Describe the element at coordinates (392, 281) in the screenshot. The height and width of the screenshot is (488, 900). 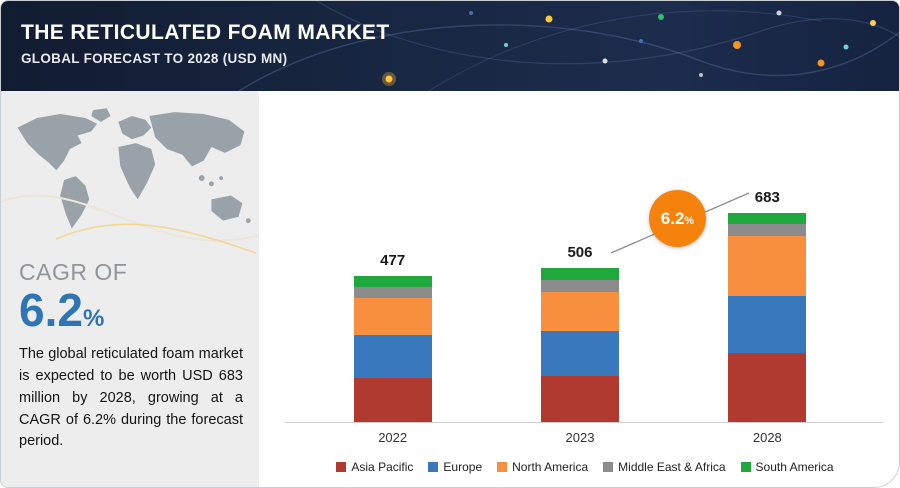
I see `segment-south-america-2022` at that location.